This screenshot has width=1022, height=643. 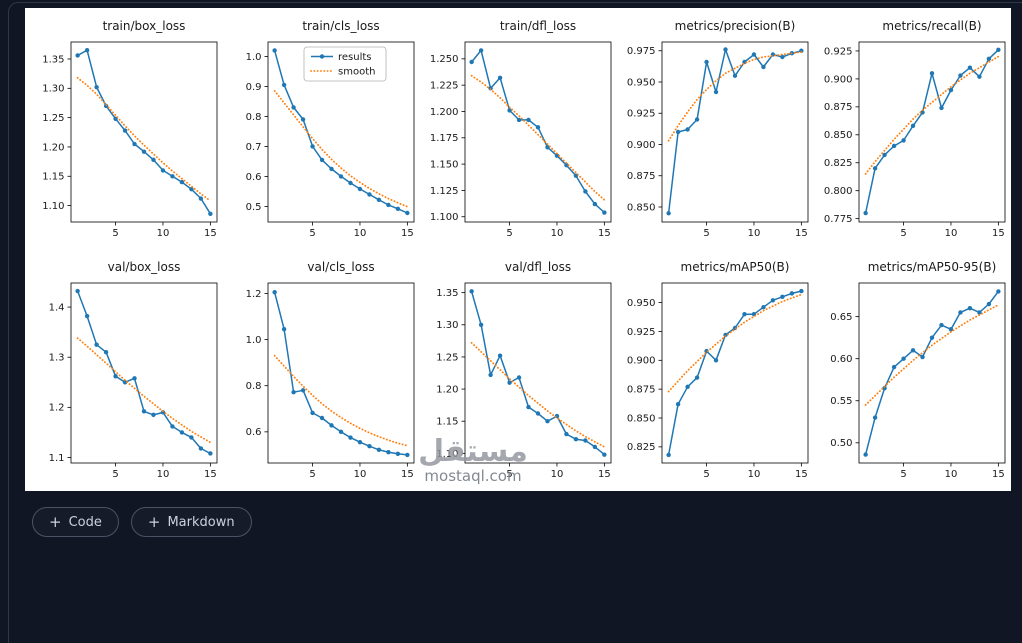 I want to click on svg-text: 1.30, so click(x=53, y=89).